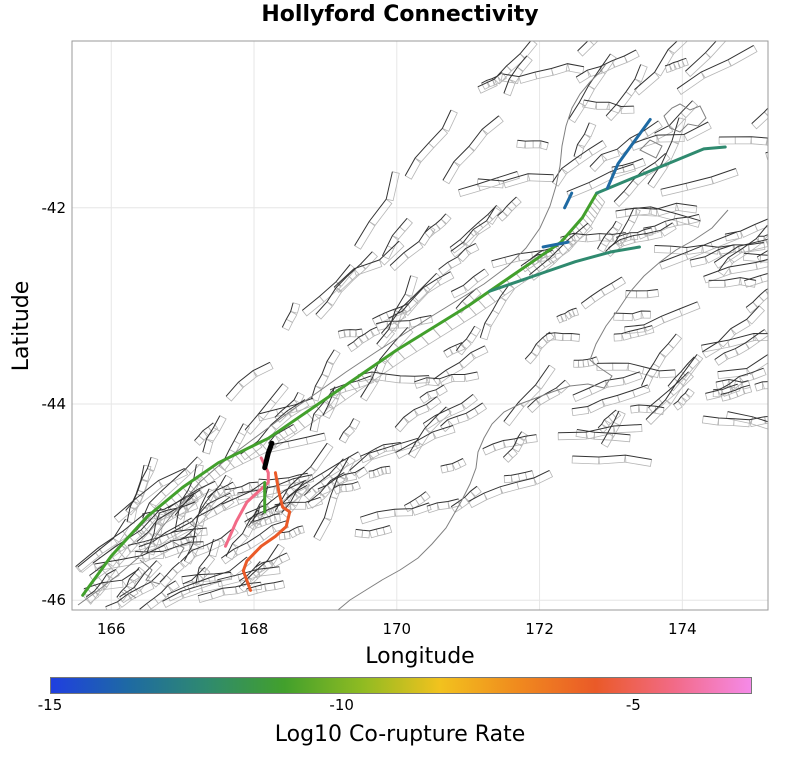  I want to click on colorbar-gradient, so click(401, 685).